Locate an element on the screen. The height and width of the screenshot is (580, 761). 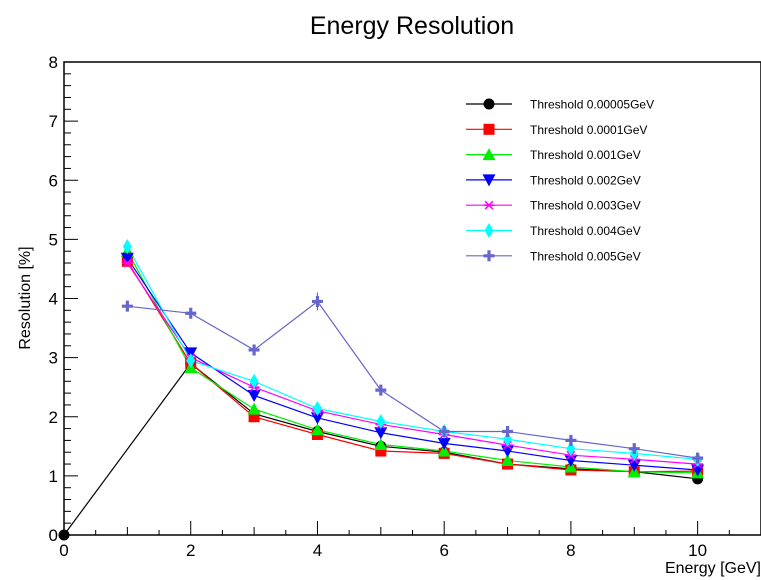
legend-label: Threshold 0.002GeV is located at coordinates (585, 180).